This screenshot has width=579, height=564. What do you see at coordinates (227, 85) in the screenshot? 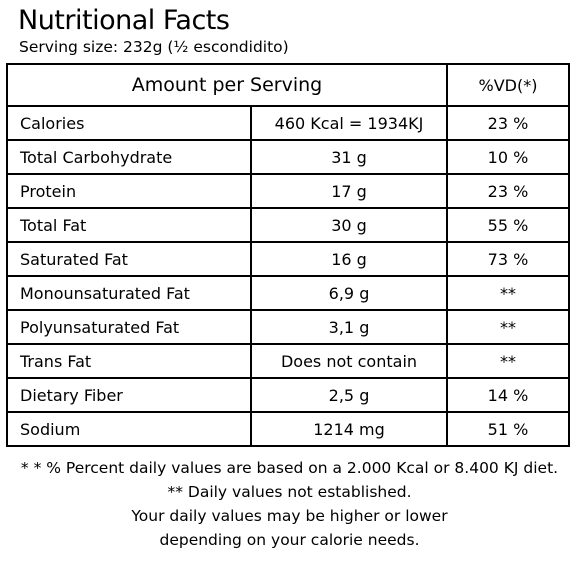
I see `amount-per-serving-header: Amount per Serving` at bounding box center [227, 85].